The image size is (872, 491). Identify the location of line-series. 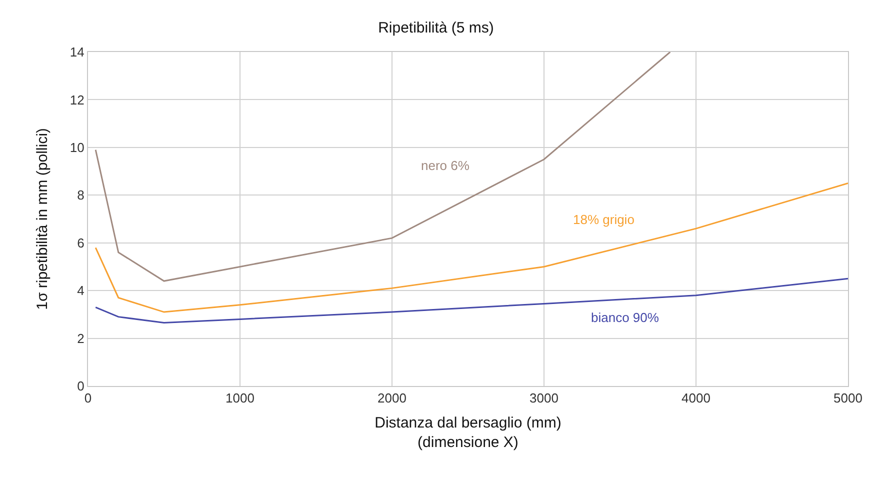
(471, 301).